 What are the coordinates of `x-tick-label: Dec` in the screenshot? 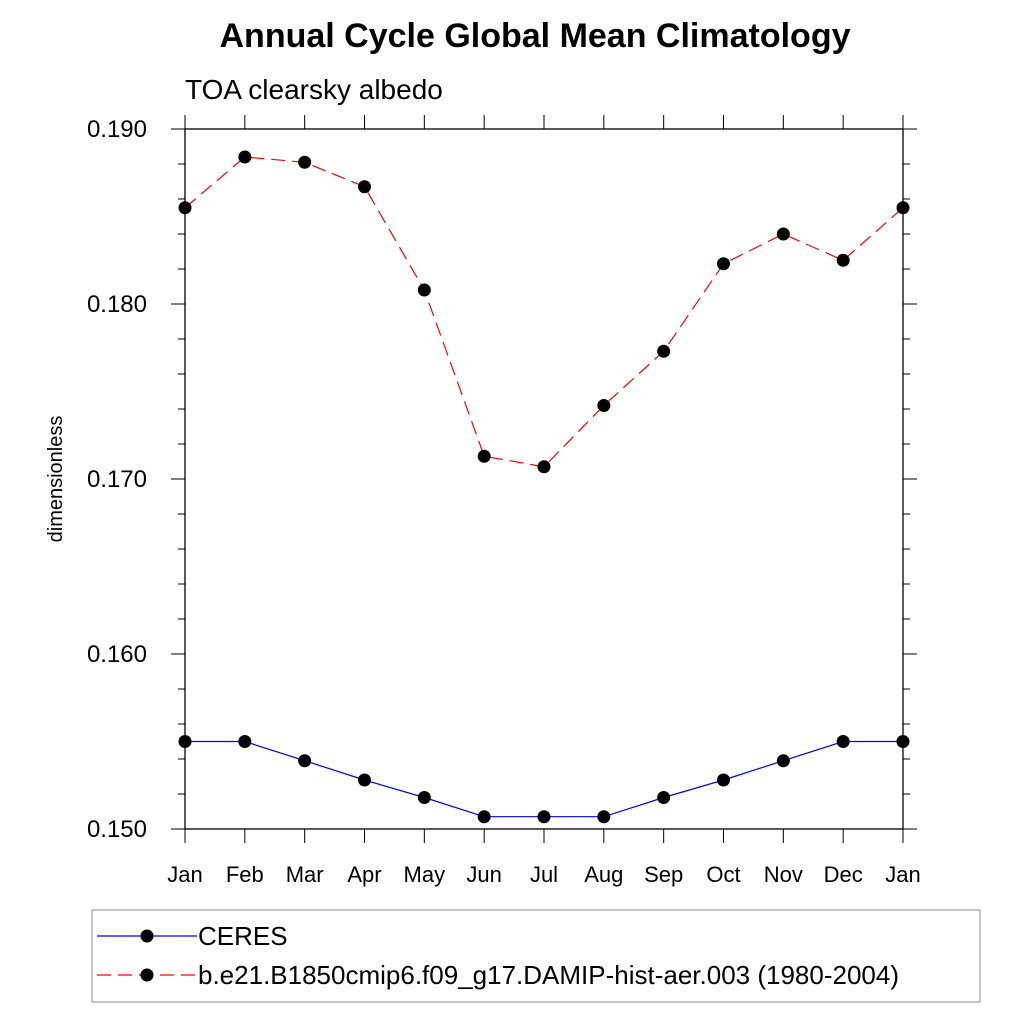 It's located at (843, 874).